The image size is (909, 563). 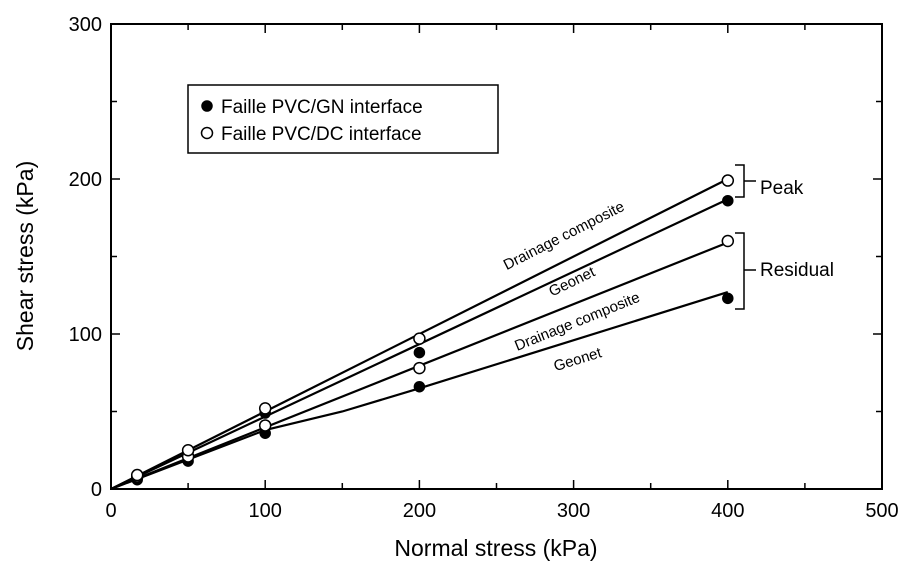 I want to click on peak-label: Peak, so click(x=782, y=188).